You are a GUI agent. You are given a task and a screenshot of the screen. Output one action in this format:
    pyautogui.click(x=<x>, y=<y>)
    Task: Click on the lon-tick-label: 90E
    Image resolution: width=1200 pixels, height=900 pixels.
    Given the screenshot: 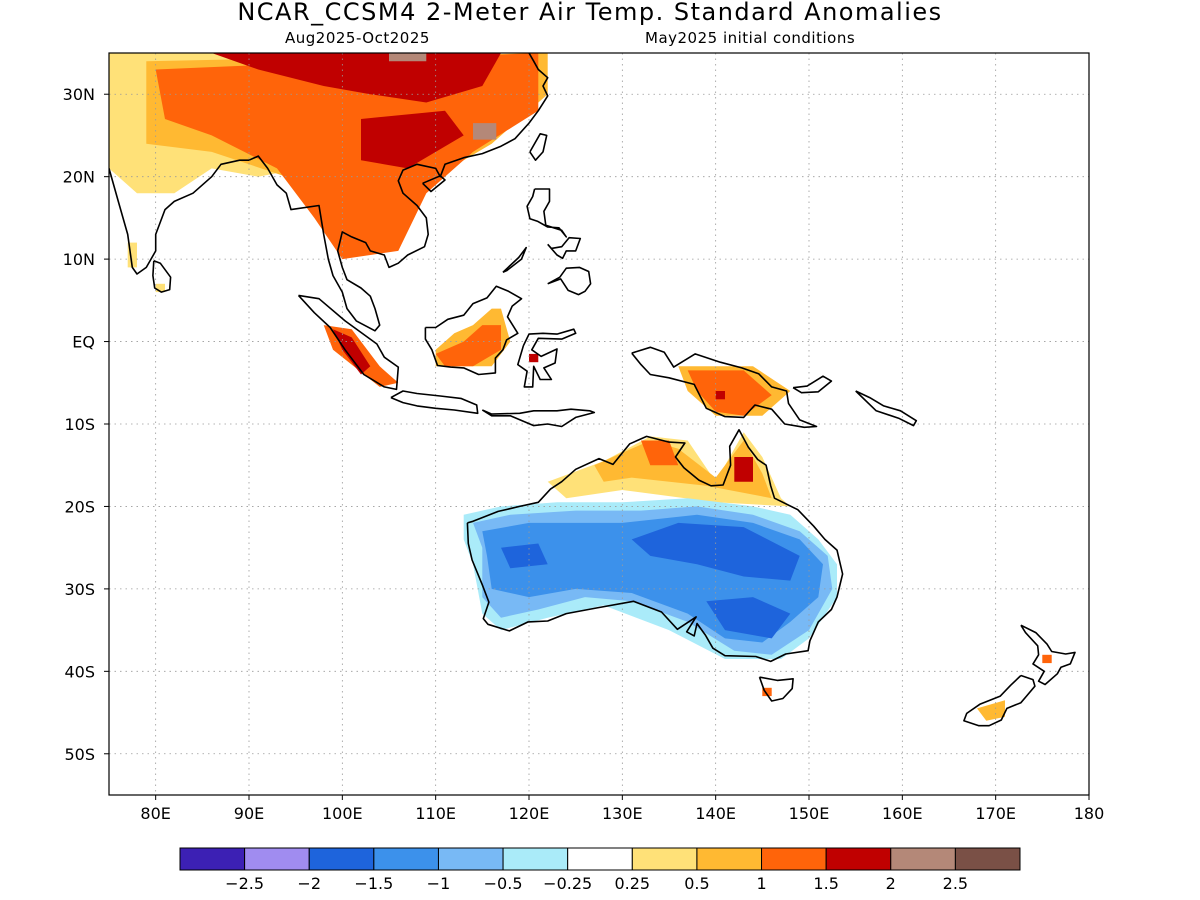 What is the action you would take?
    pyautogui.click(x=249, y=813)
    